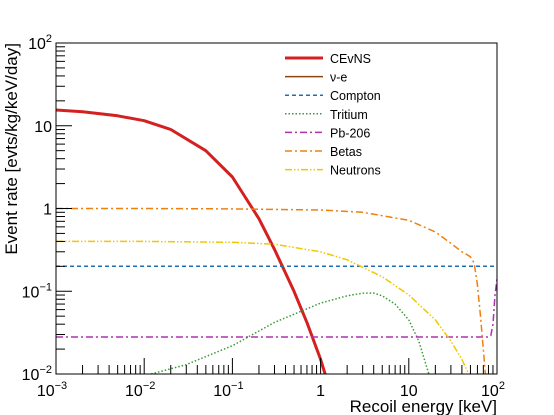 This screenshot has height=415, width=554. I want to click on y-tick-label: 1, so click(47, 210).